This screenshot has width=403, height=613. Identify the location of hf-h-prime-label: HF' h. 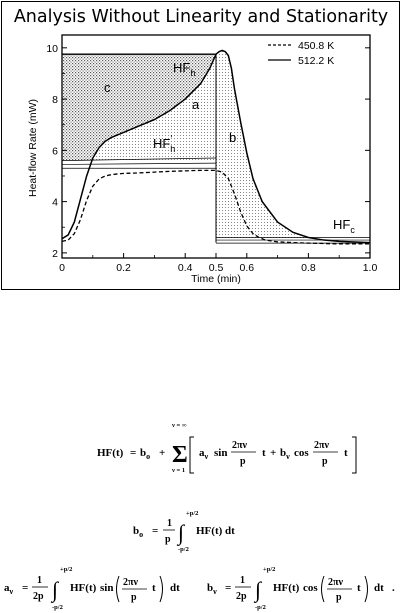
(164, 144).